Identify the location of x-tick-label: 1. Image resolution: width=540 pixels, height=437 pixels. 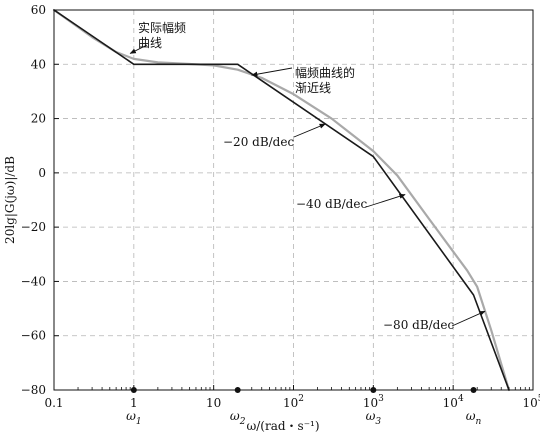
(134, 403).